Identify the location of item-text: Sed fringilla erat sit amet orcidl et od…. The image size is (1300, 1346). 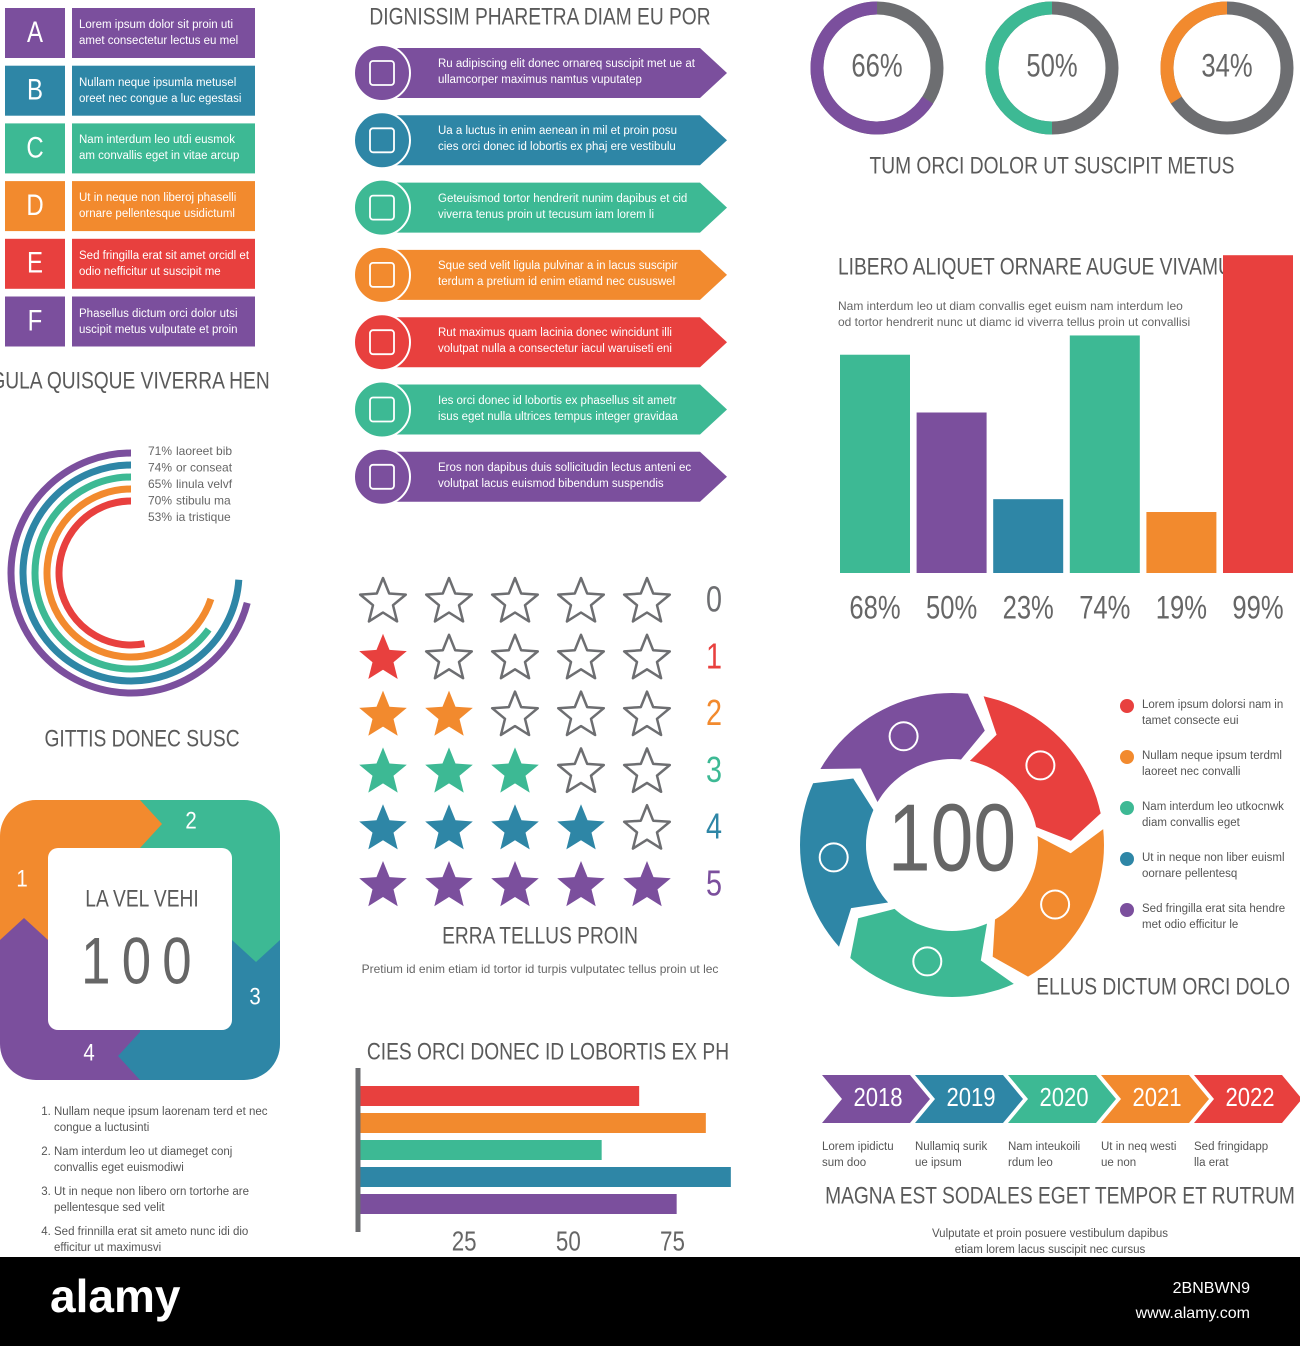
(164, 263).